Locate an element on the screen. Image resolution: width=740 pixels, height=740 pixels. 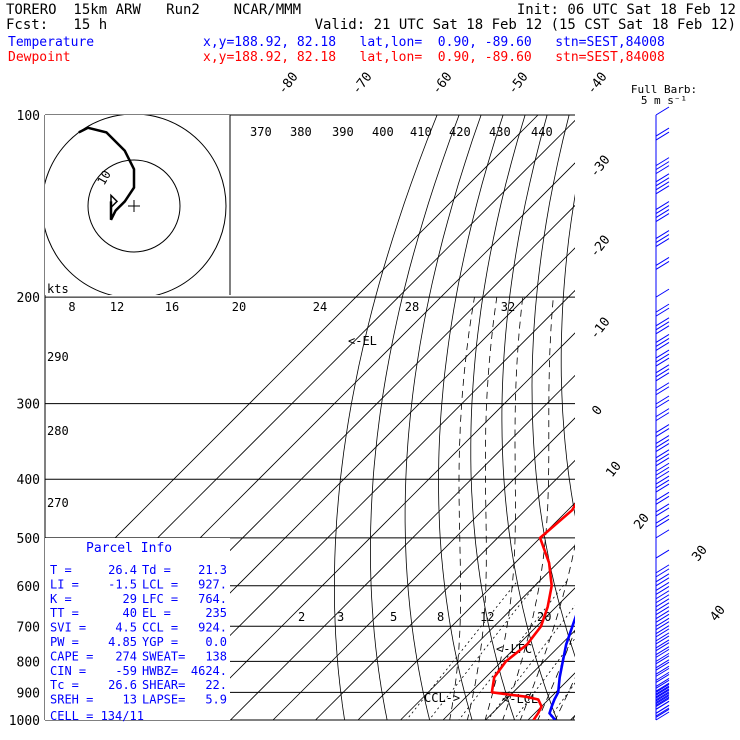
barb-legend-title: Full Barb: is located at coordinates (664, 89).